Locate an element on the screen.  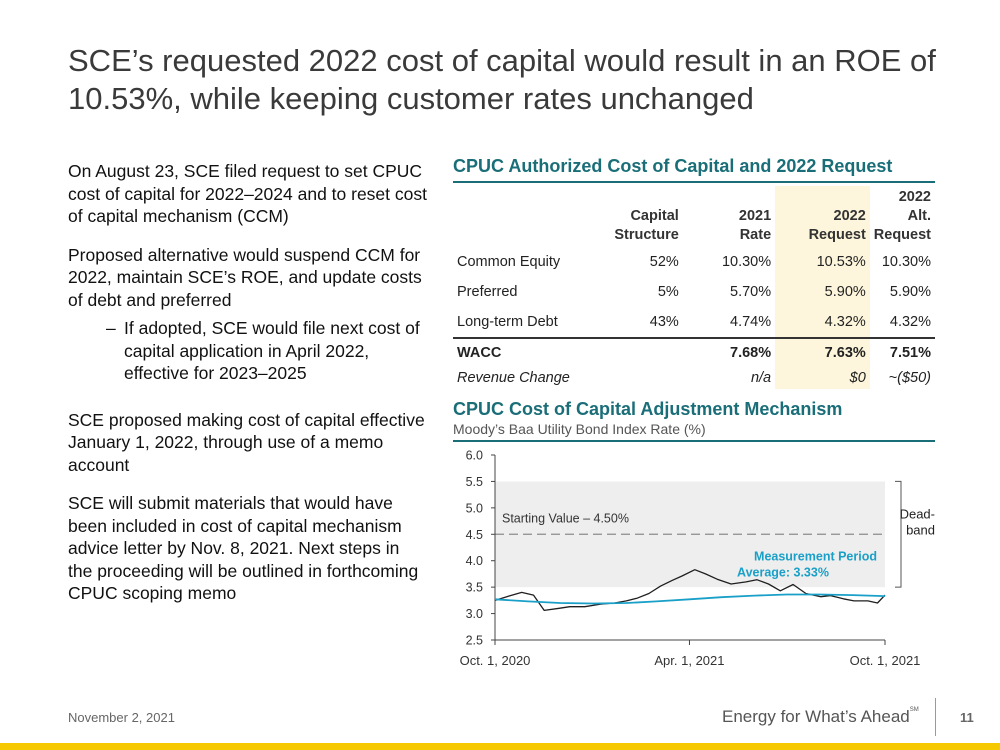
footer-date: November 2, 2021 is located at coordinates (121, 717).